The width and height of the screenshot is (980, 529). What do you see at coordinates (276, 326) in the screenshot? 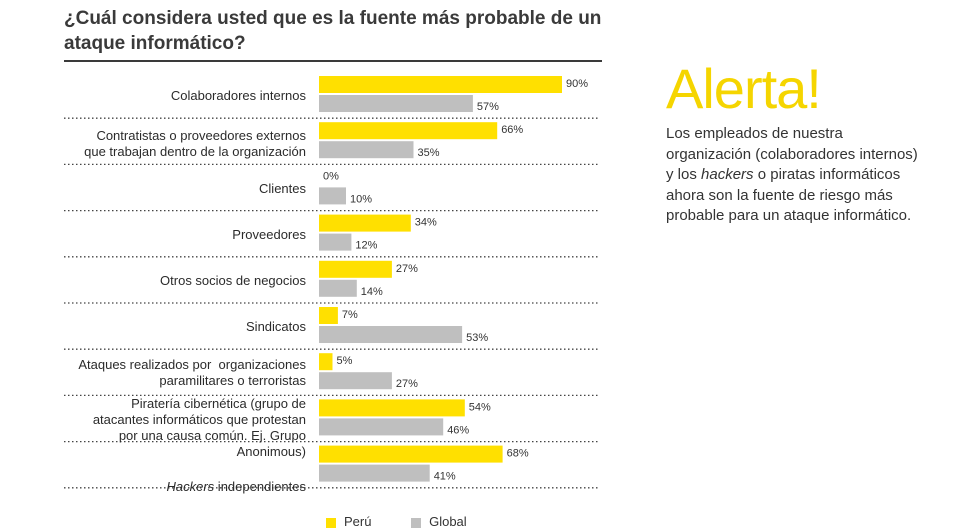
I see `category-label: Sindicatos` at bounding box center [276, 326].